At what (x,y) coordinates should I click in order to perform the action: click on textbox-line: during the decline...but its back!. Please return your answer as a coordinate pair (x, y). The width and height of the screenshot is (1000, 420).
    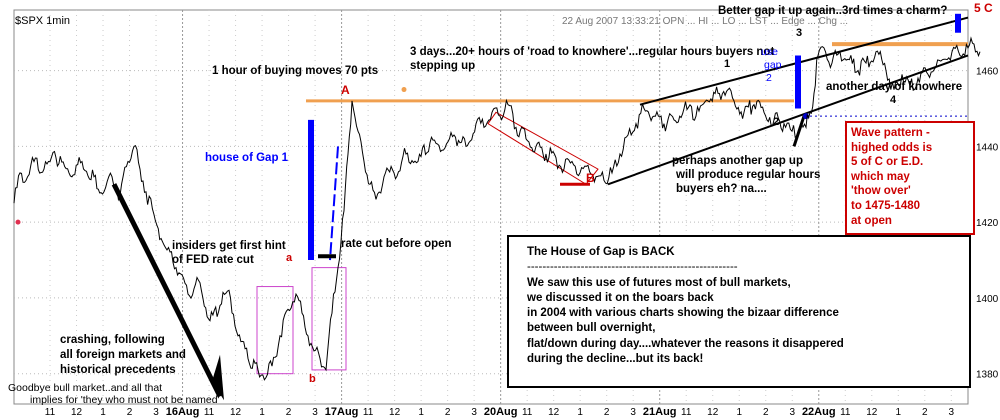
    Looking at the image, I should click on (615, 359).